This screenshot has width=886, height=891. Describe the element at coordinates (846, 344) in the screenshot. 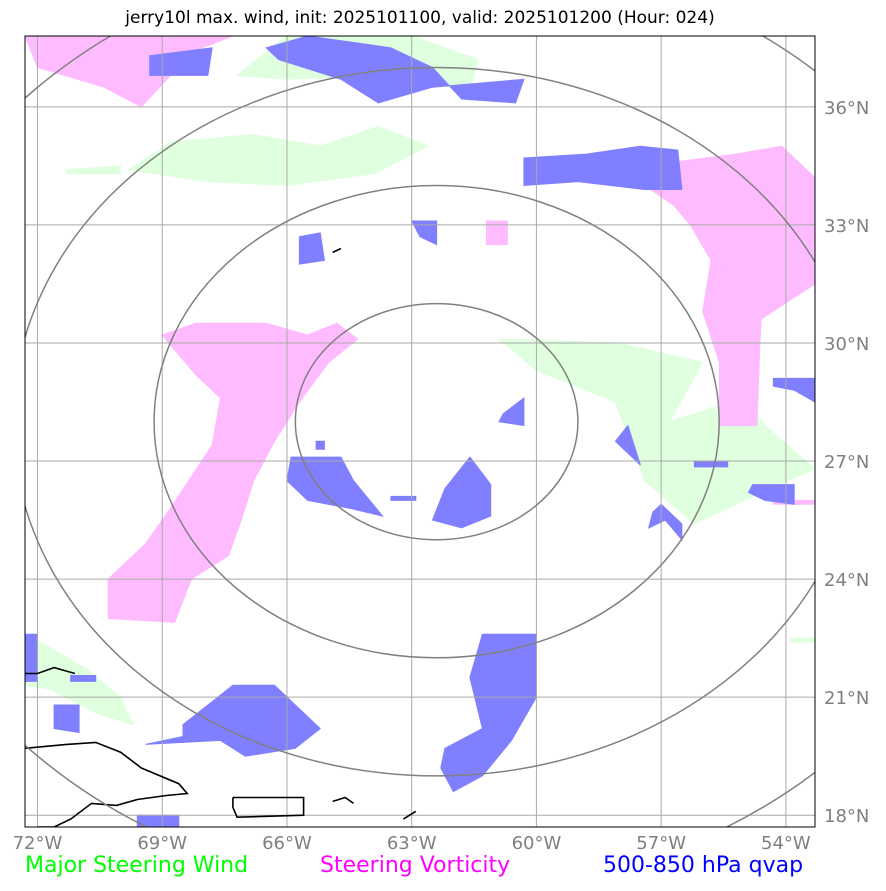

I see `y-tick-label: 30°N` at that location.